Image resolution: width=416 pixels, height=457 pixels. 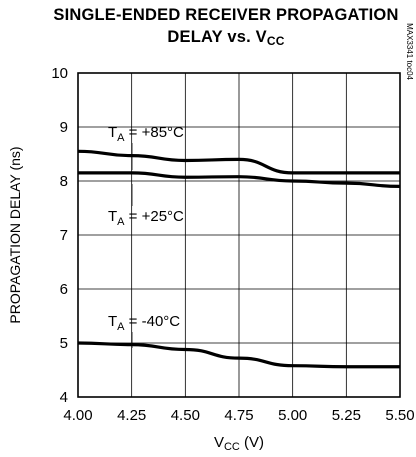 I want to click on chart-title-main: DELAY vs. V, so click(x=217, y=37).